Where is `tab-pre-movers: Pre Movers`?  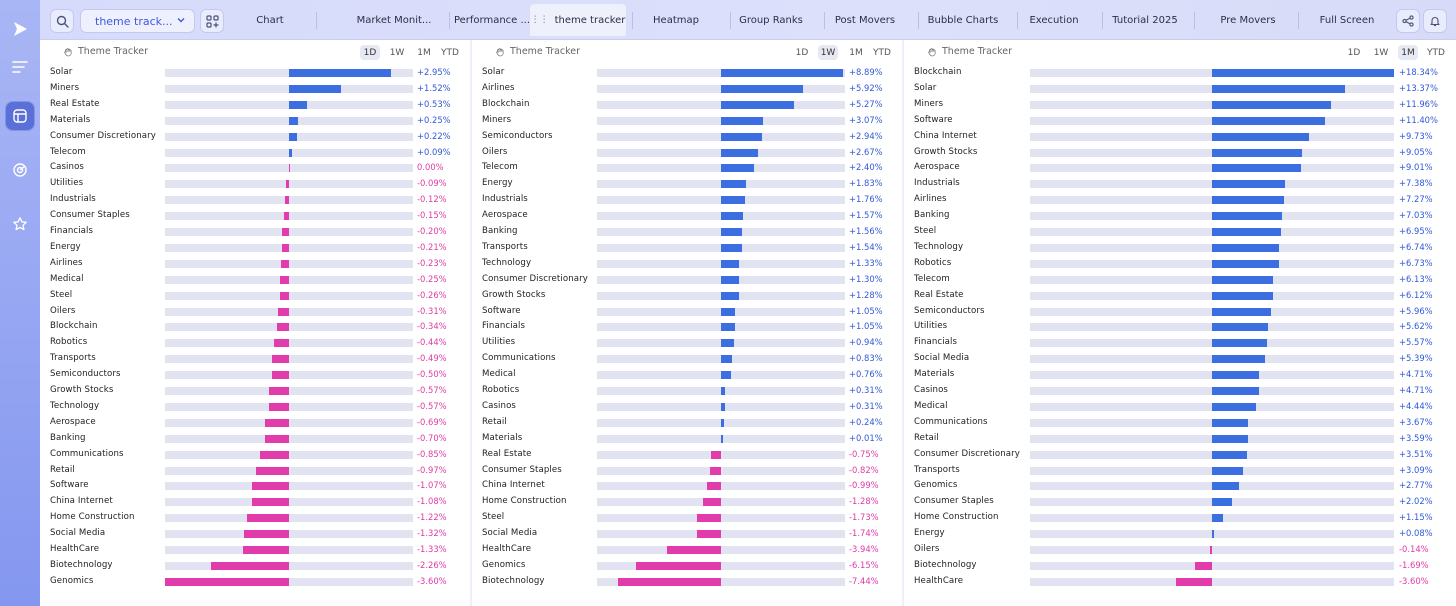
tab-pre-movers: Pre Movers is located at coordinates (1248, 20).